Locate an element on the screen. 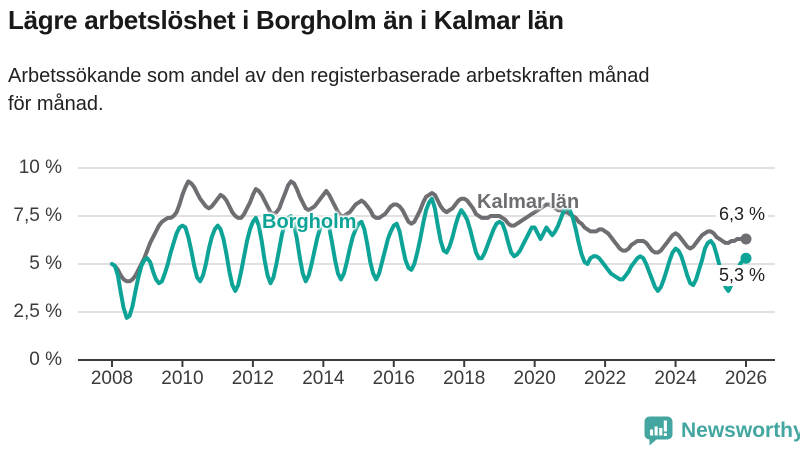  newsworthy-logo: Newsworthy is located at coordinates (721, 430).